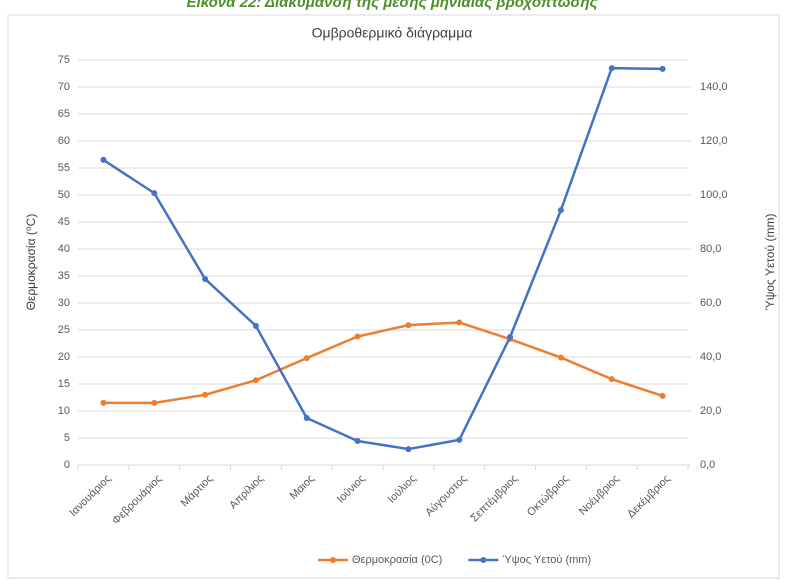  I want to click on y-tick-label: 0, so click(67, 465).